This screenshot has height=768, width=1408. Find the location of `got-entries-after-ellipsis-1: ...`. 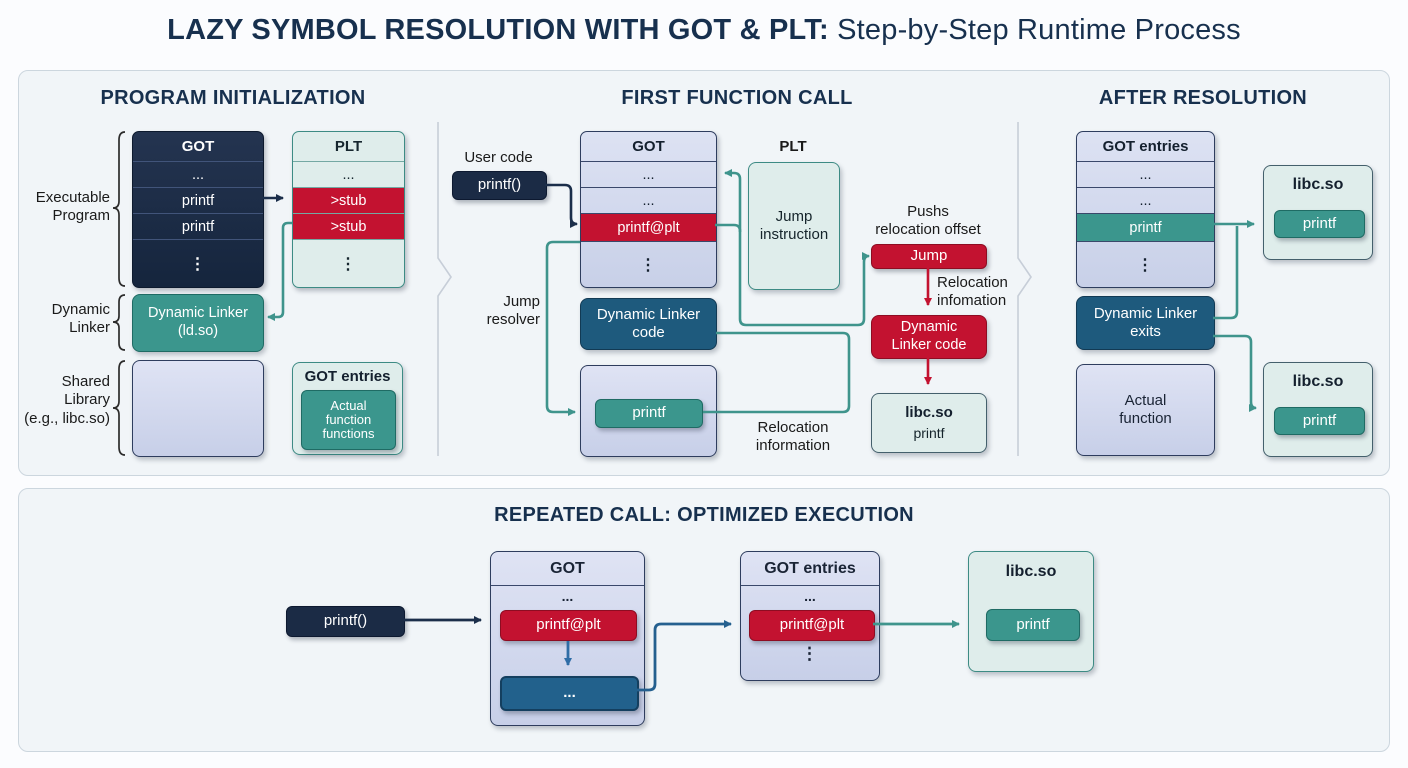

got-entries-after-ellipsis-1: ... is located at coordinates (1145, 174).